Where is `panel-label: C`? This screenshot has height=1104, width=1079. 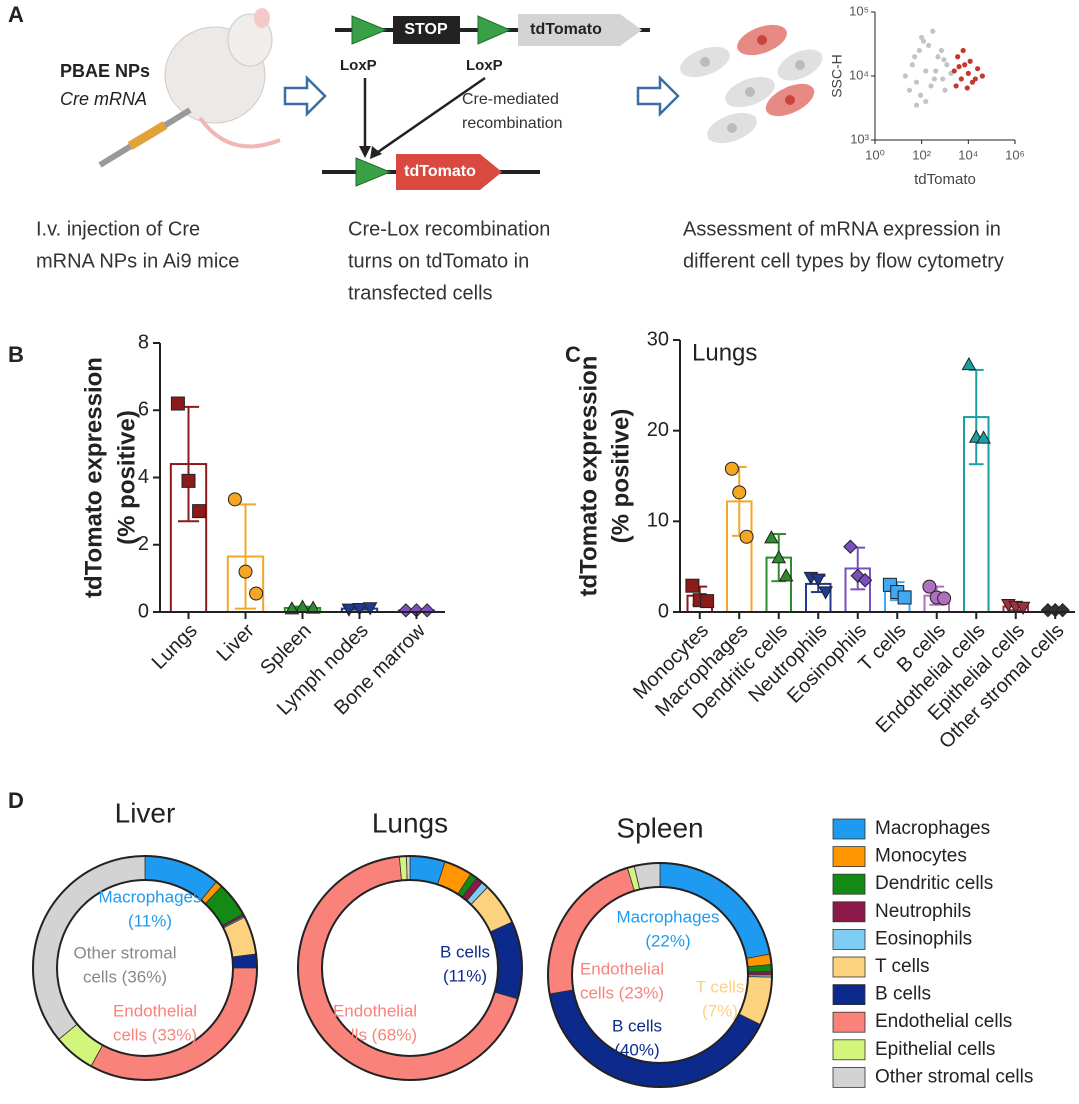
panel-label: C is located at coordinates (573, 354).